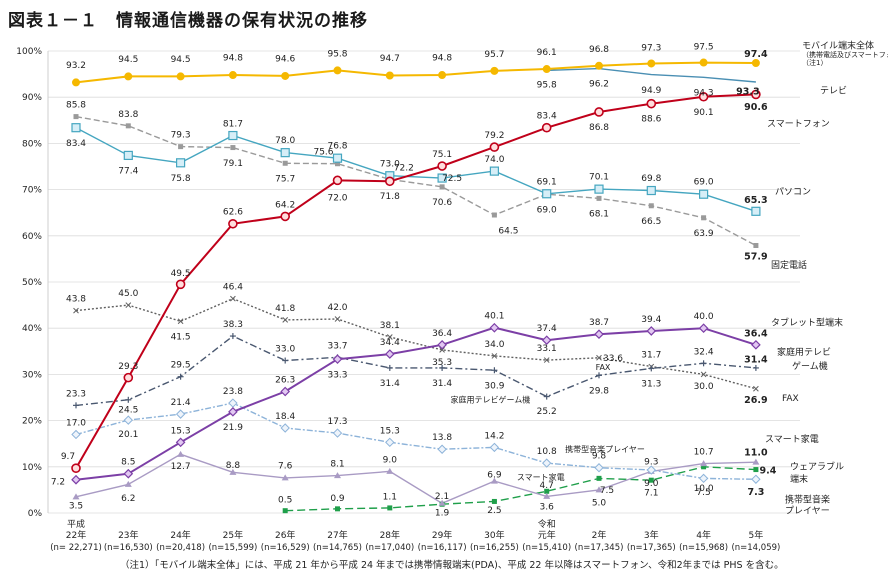 The width and height of the screenshot is (888, 581). I want to click on data-label: 39.4, so click(651, 320).